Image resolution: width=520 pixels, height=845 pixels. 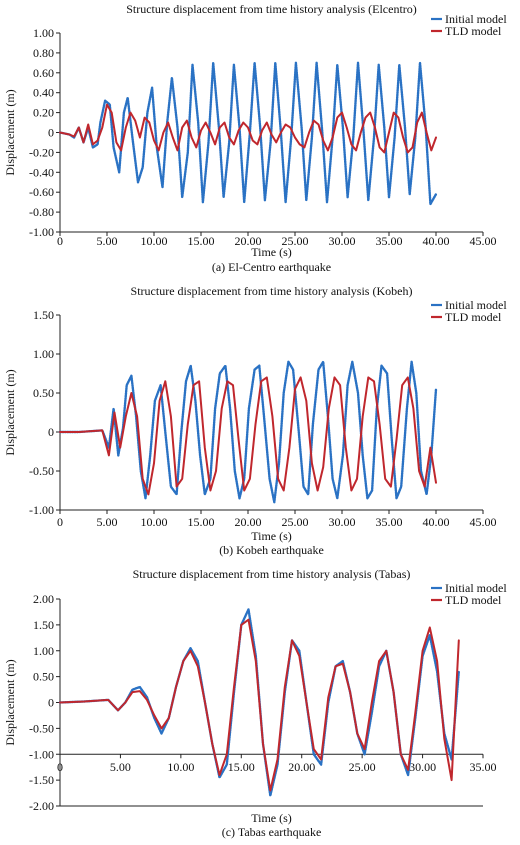 What do you see at coordinates (41, 780) in the screenshot?
I see `y-tick-label: -1.50` at bounding box center [41, 780].